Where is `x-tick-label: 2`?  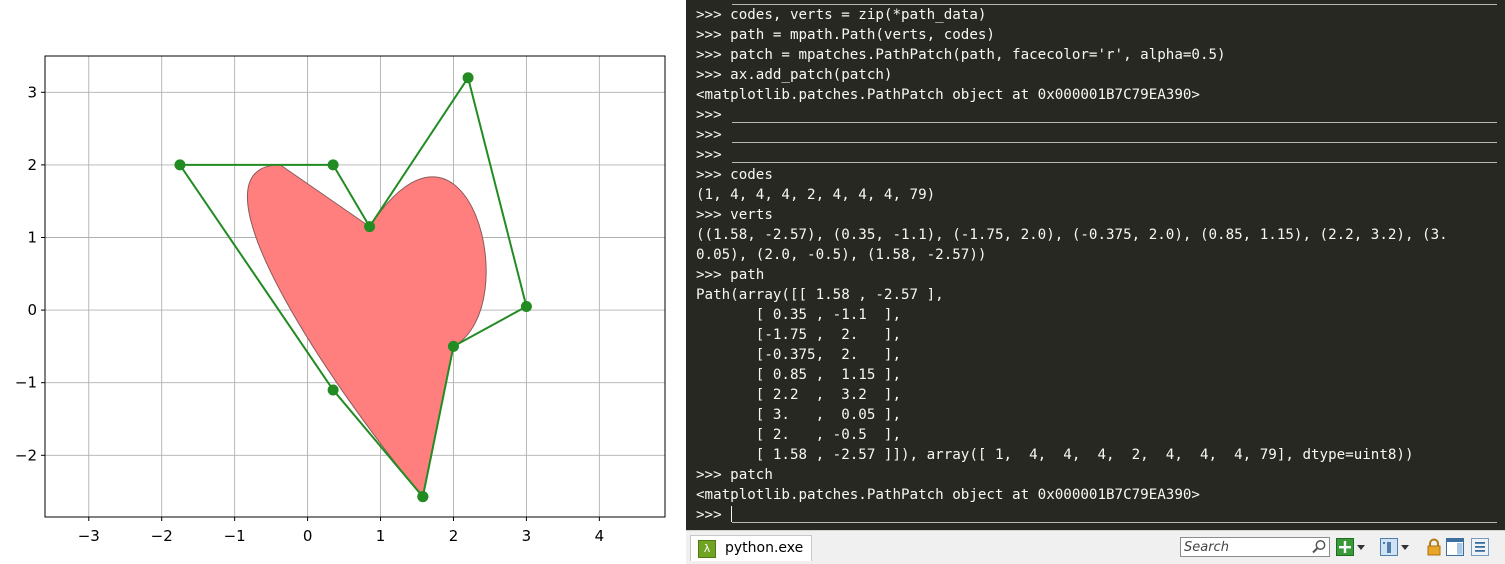
x-tick-label: 2 is located at coordinates (454, 536).